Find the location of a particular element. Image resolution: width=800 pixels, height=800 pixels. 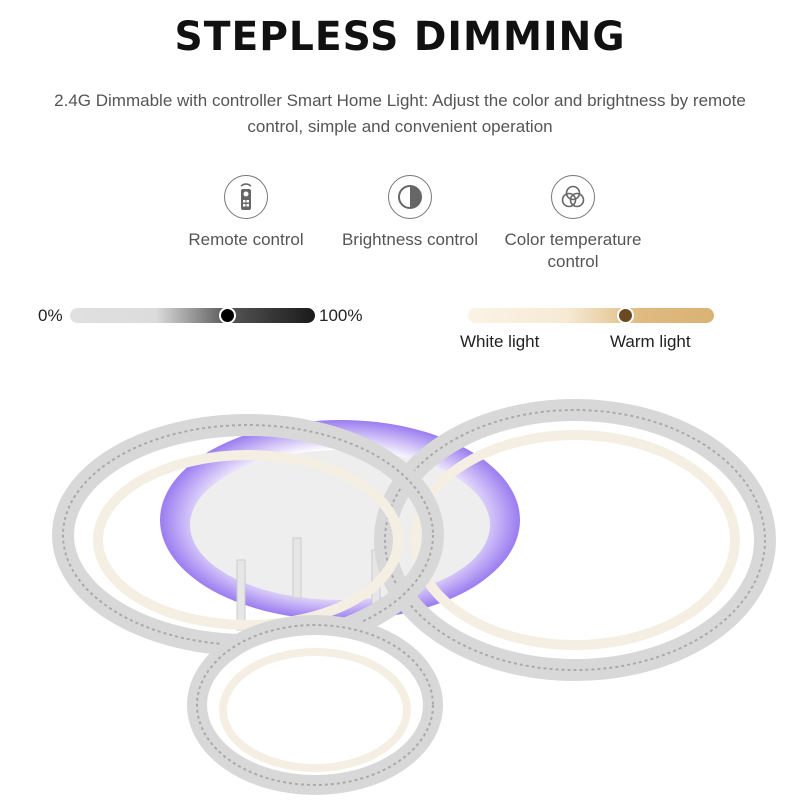

feature-brightness: Brightness control is located at coordinates (410, 213).